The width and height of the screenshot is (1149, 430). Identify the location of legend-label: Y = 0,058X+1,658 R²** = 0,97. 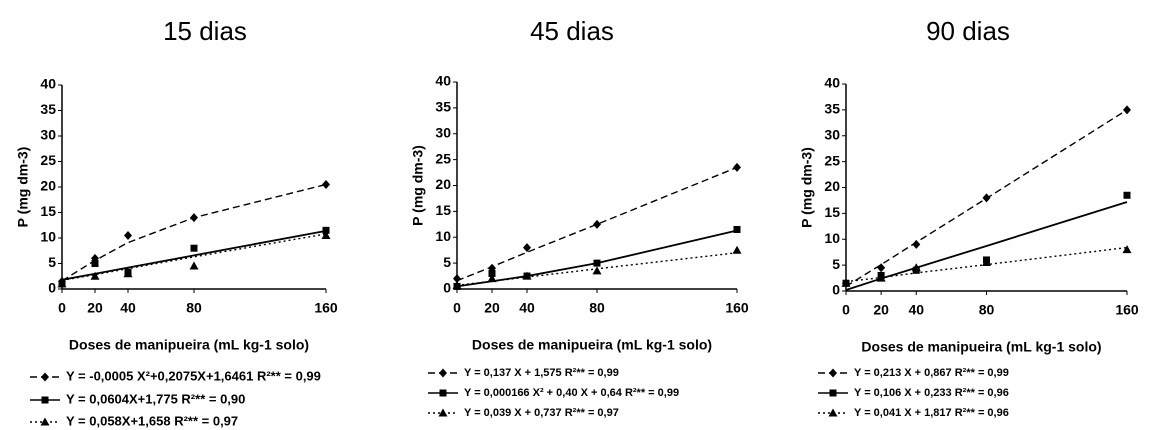
(152, 420).